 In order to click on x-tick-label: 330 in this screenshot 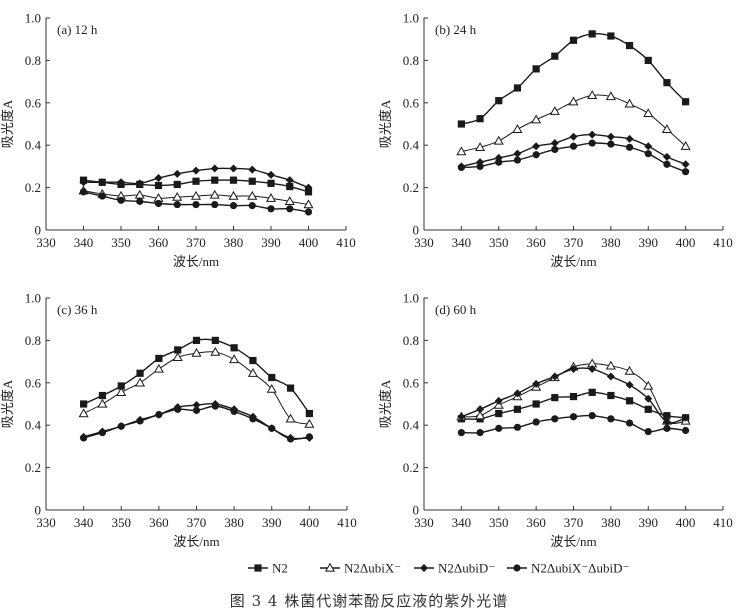, I will do `click(424, 242)`.